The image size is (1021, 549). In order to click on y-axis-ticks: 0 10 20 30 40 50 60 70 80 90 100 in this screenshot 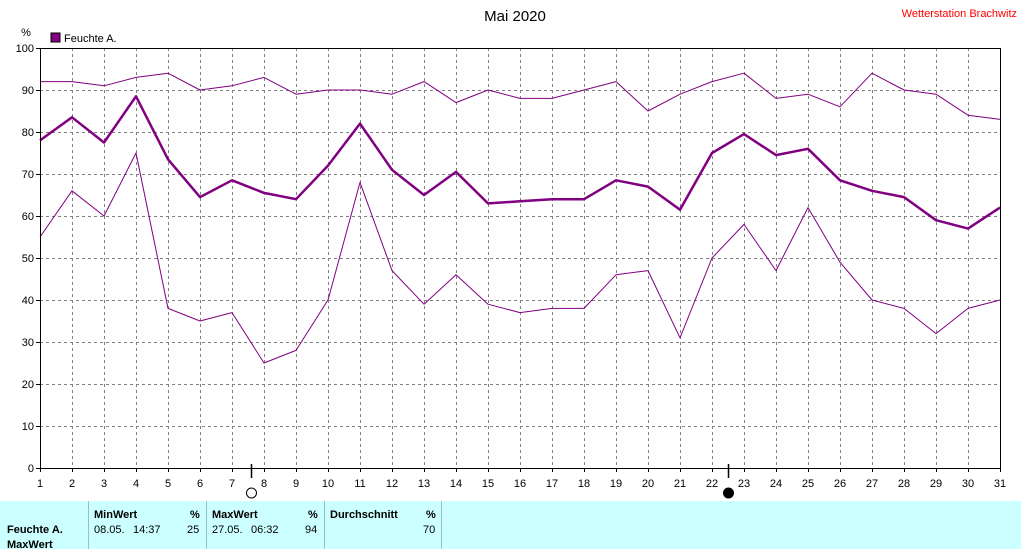, I will do `click(28, 259)`.